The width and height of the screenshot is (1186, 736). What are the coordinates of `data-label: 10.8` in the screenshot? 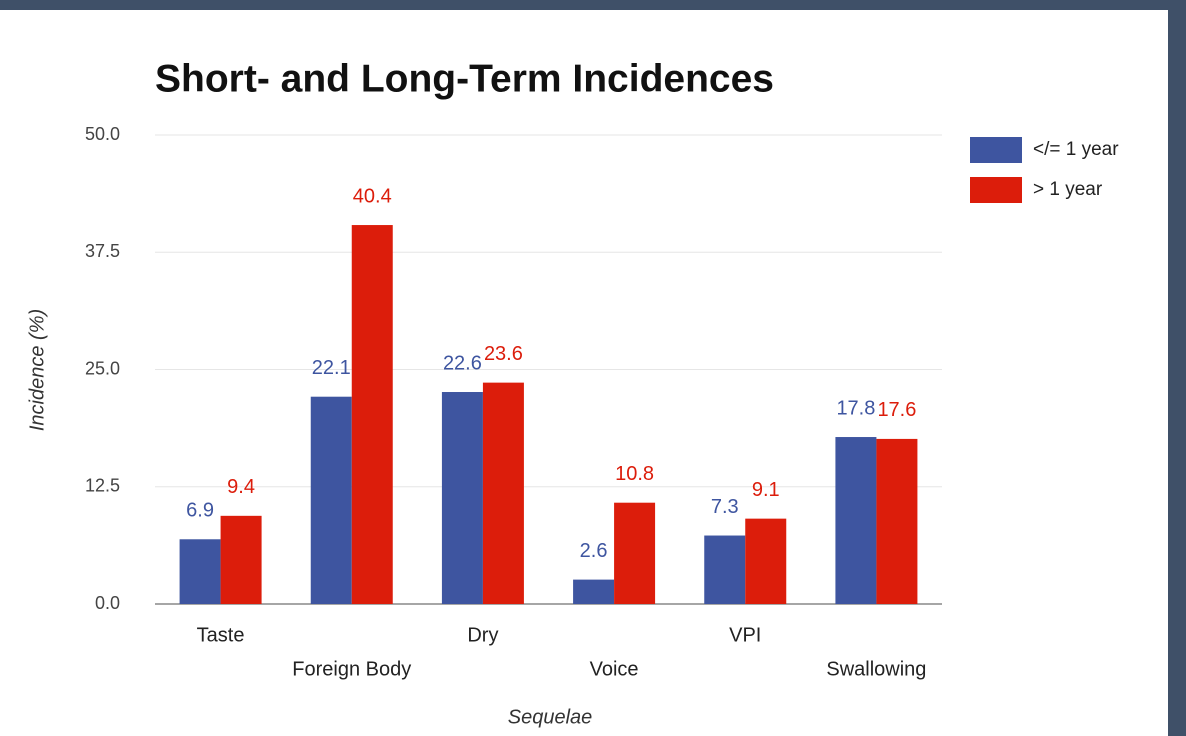 It's located at (634, 474).